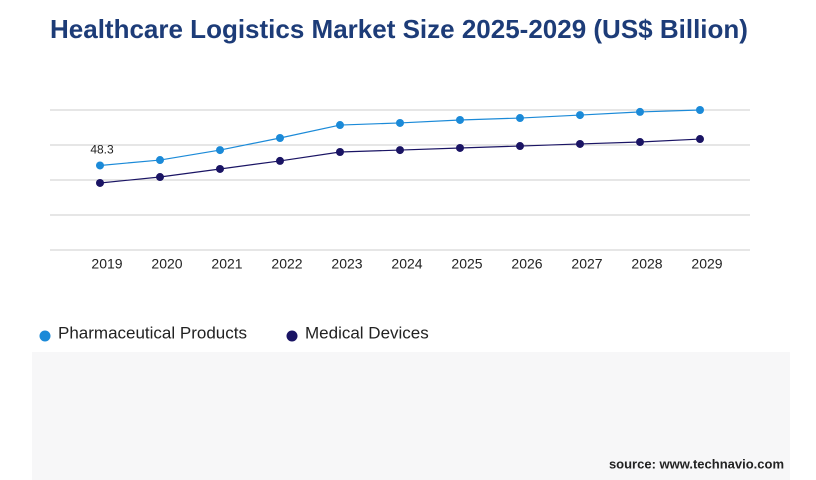 The width and height of the screenshot is (816, 480). What do you see at coordinates (526, 264) in the screenshot?
I see `x-tick-label: 2026` at bounding box center [526, 264].